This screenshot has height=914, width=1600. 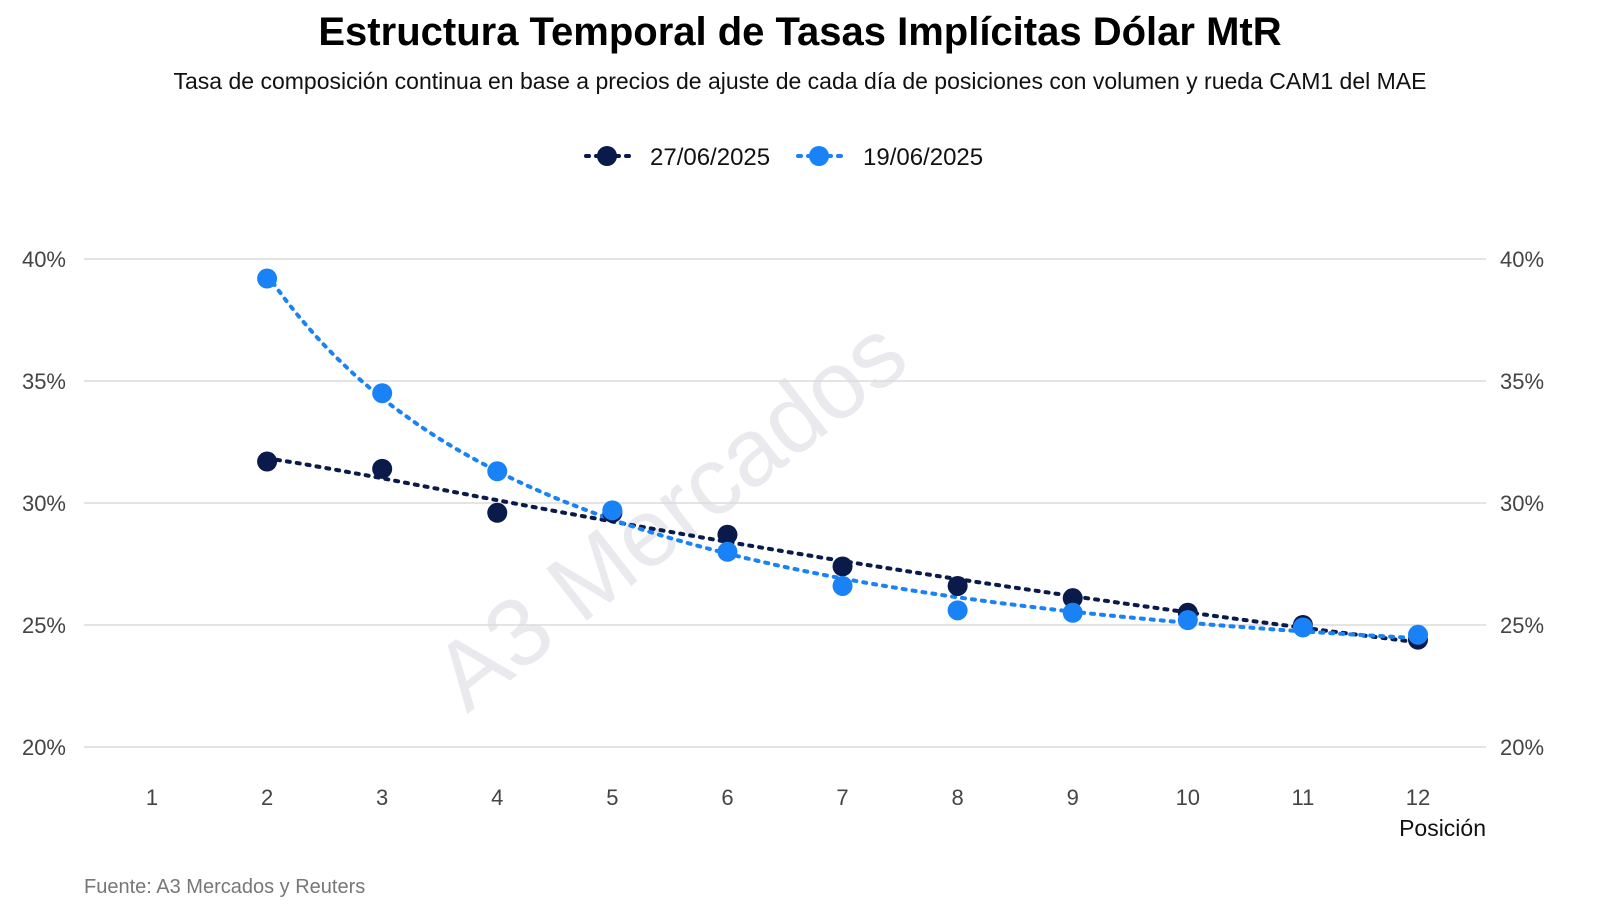 What do you see at coordinates (382, 797) in the screenshot?
I see `x-tick-label: 3` at bounding box center [382, 797].